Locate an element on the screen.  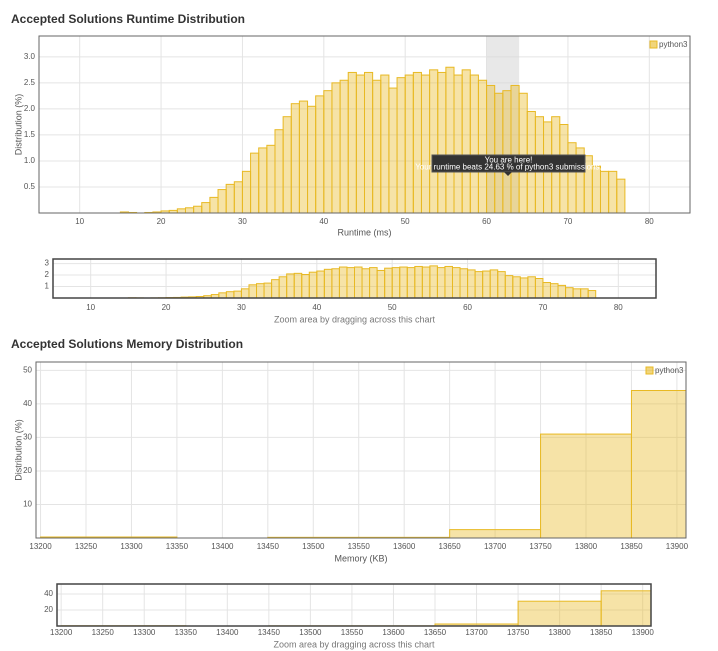
tooltip-text: You are here! is located at coordinates (509, 160).